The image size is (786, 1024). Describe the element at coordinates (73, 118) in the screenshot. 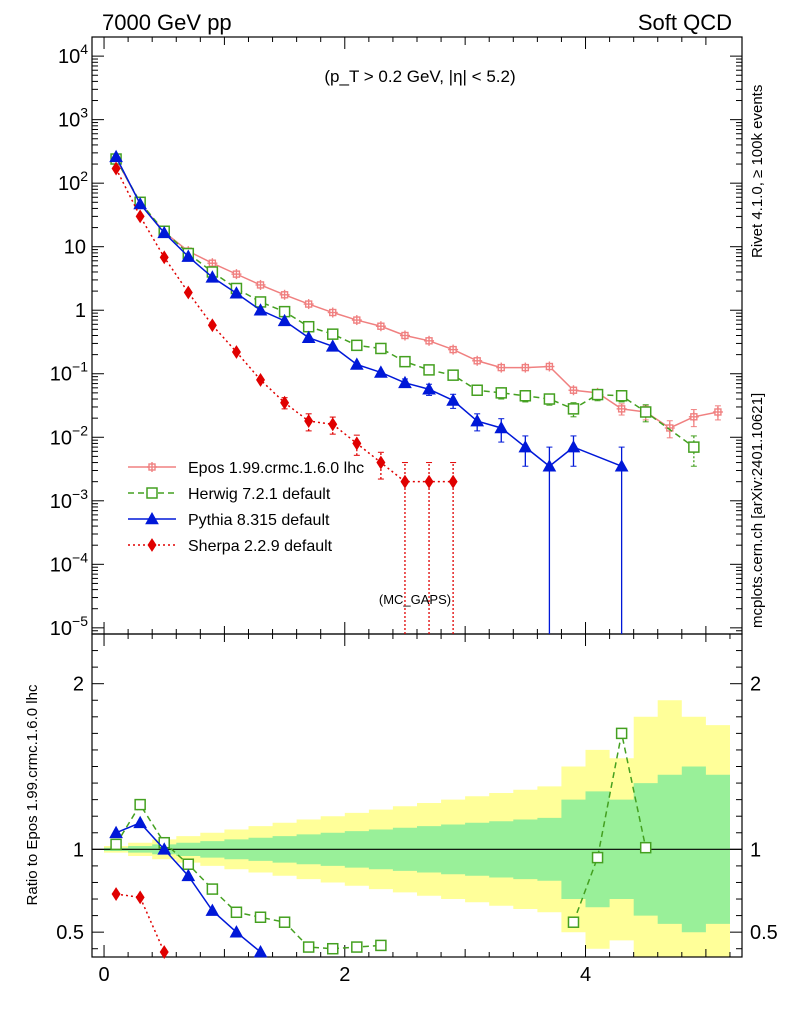

I see `upper-ytick-label: 10³` at that location.